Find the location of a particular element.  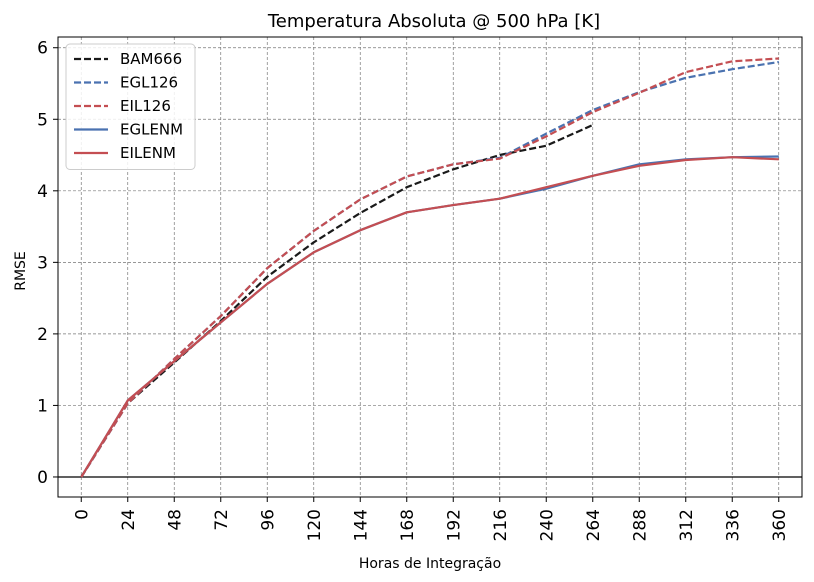

y-tick-label: 6 is located at coordinates (42, 49).